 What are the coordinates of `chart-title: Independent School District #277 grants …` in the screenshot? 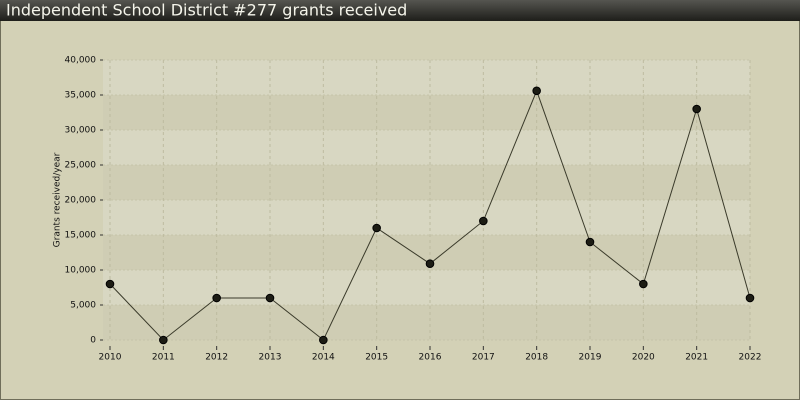 It's located at (206, 10).